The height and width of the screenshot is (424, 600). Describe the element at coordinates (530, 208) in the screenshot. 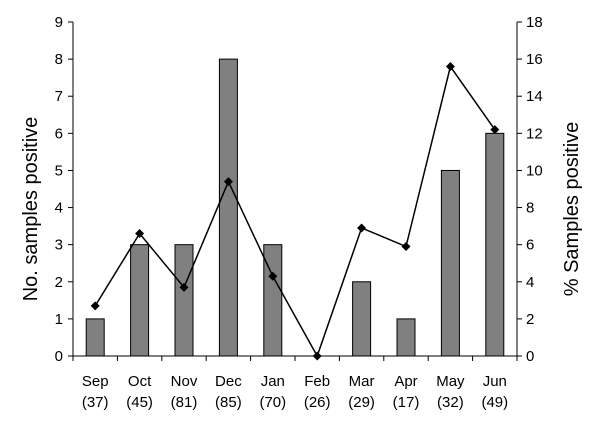

I see `right-tick-label: 8` at that location.